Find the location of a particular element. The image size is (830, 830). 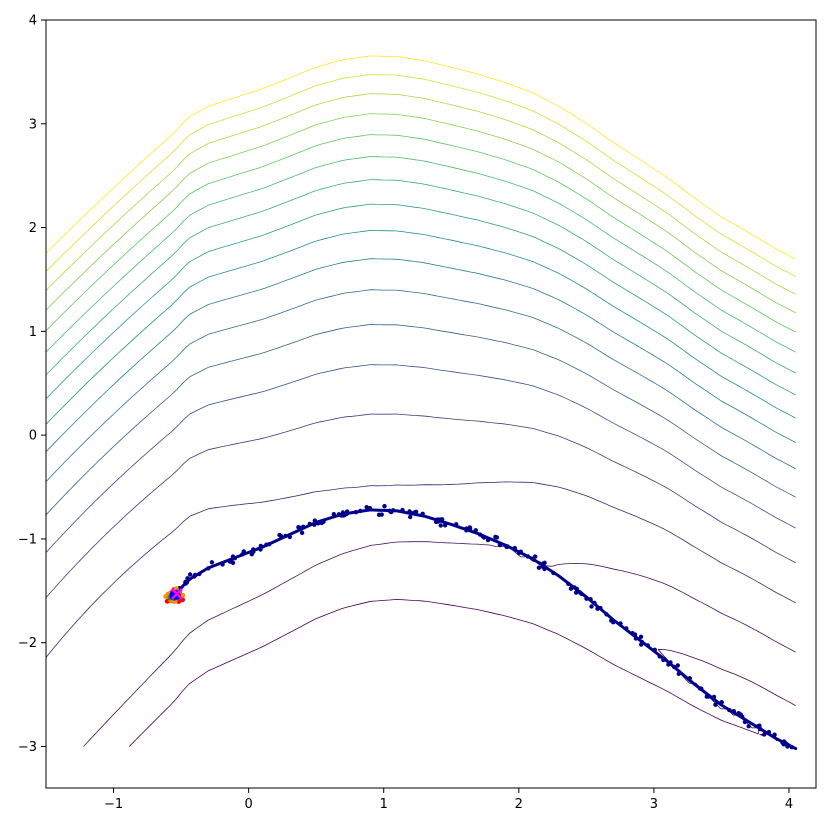

x-tick-label: 3 is located at coordinates (654, 804).